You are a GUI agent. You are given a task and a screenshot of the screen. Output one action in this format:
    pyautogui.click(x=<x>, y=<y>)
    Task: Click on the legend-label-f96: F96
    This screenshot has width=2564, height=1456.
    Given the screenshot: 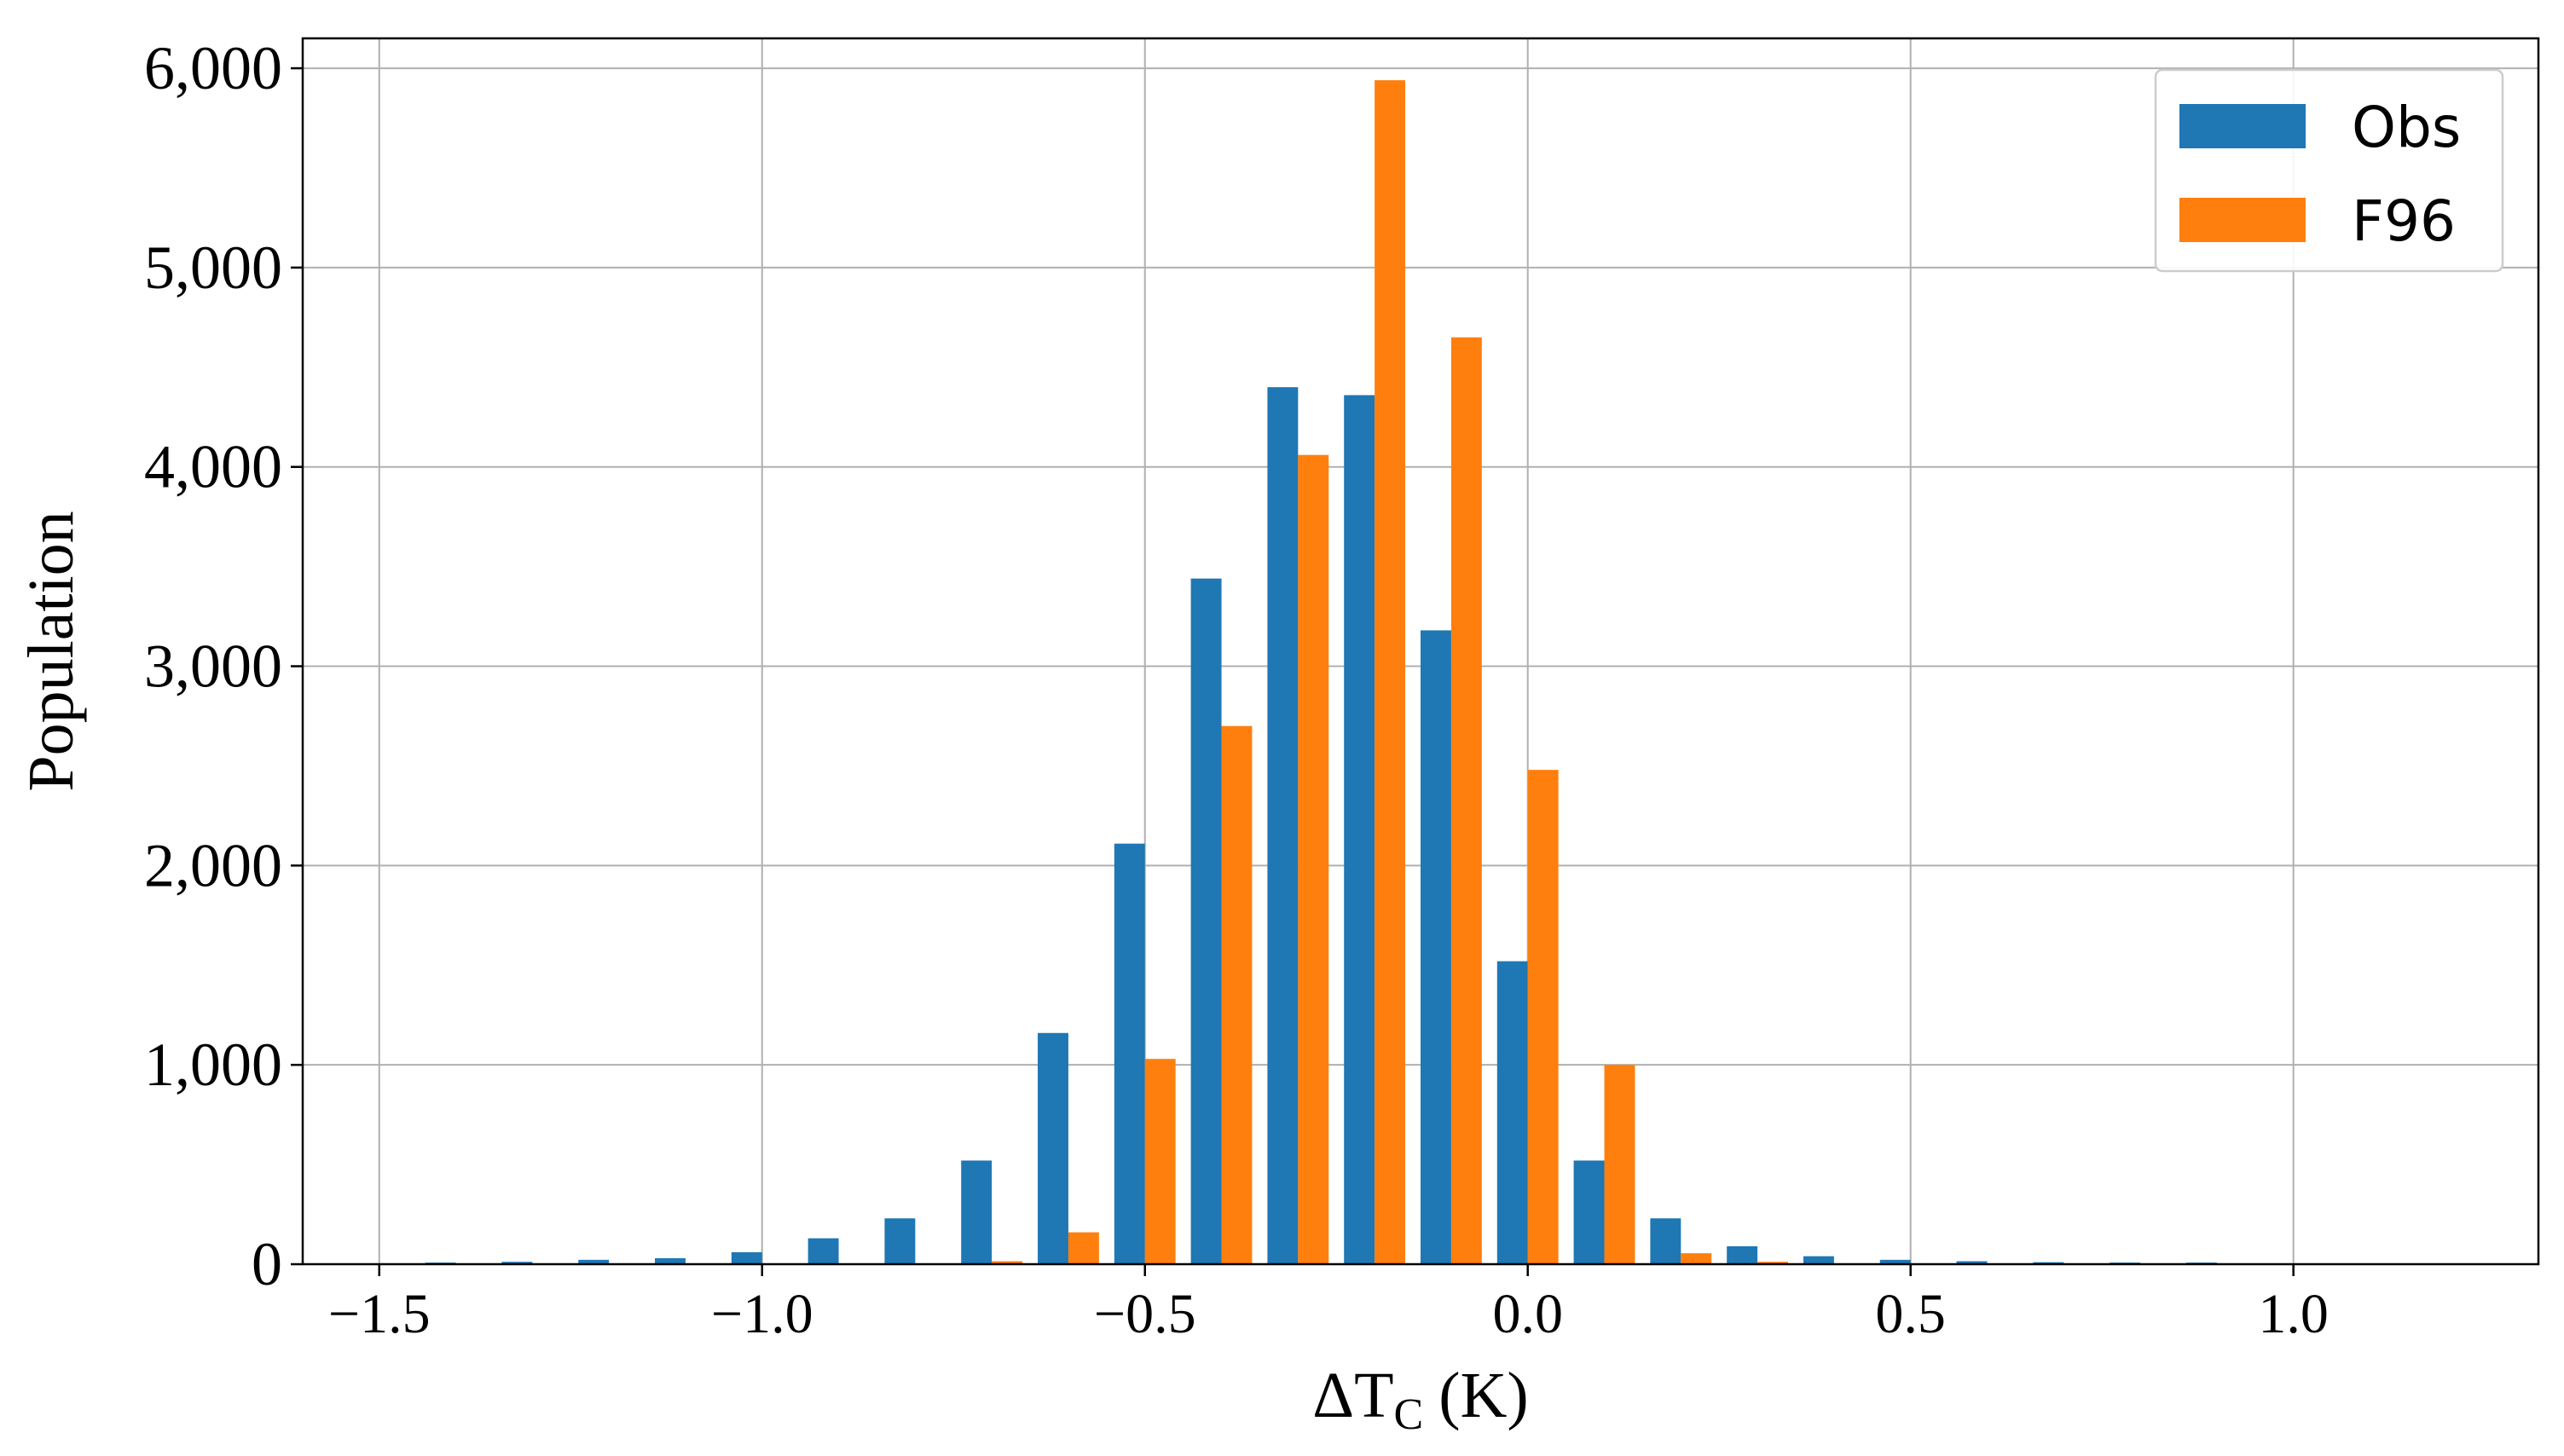 What is the action you would take?
    pyautogui.click(x=2404, y=221)
    